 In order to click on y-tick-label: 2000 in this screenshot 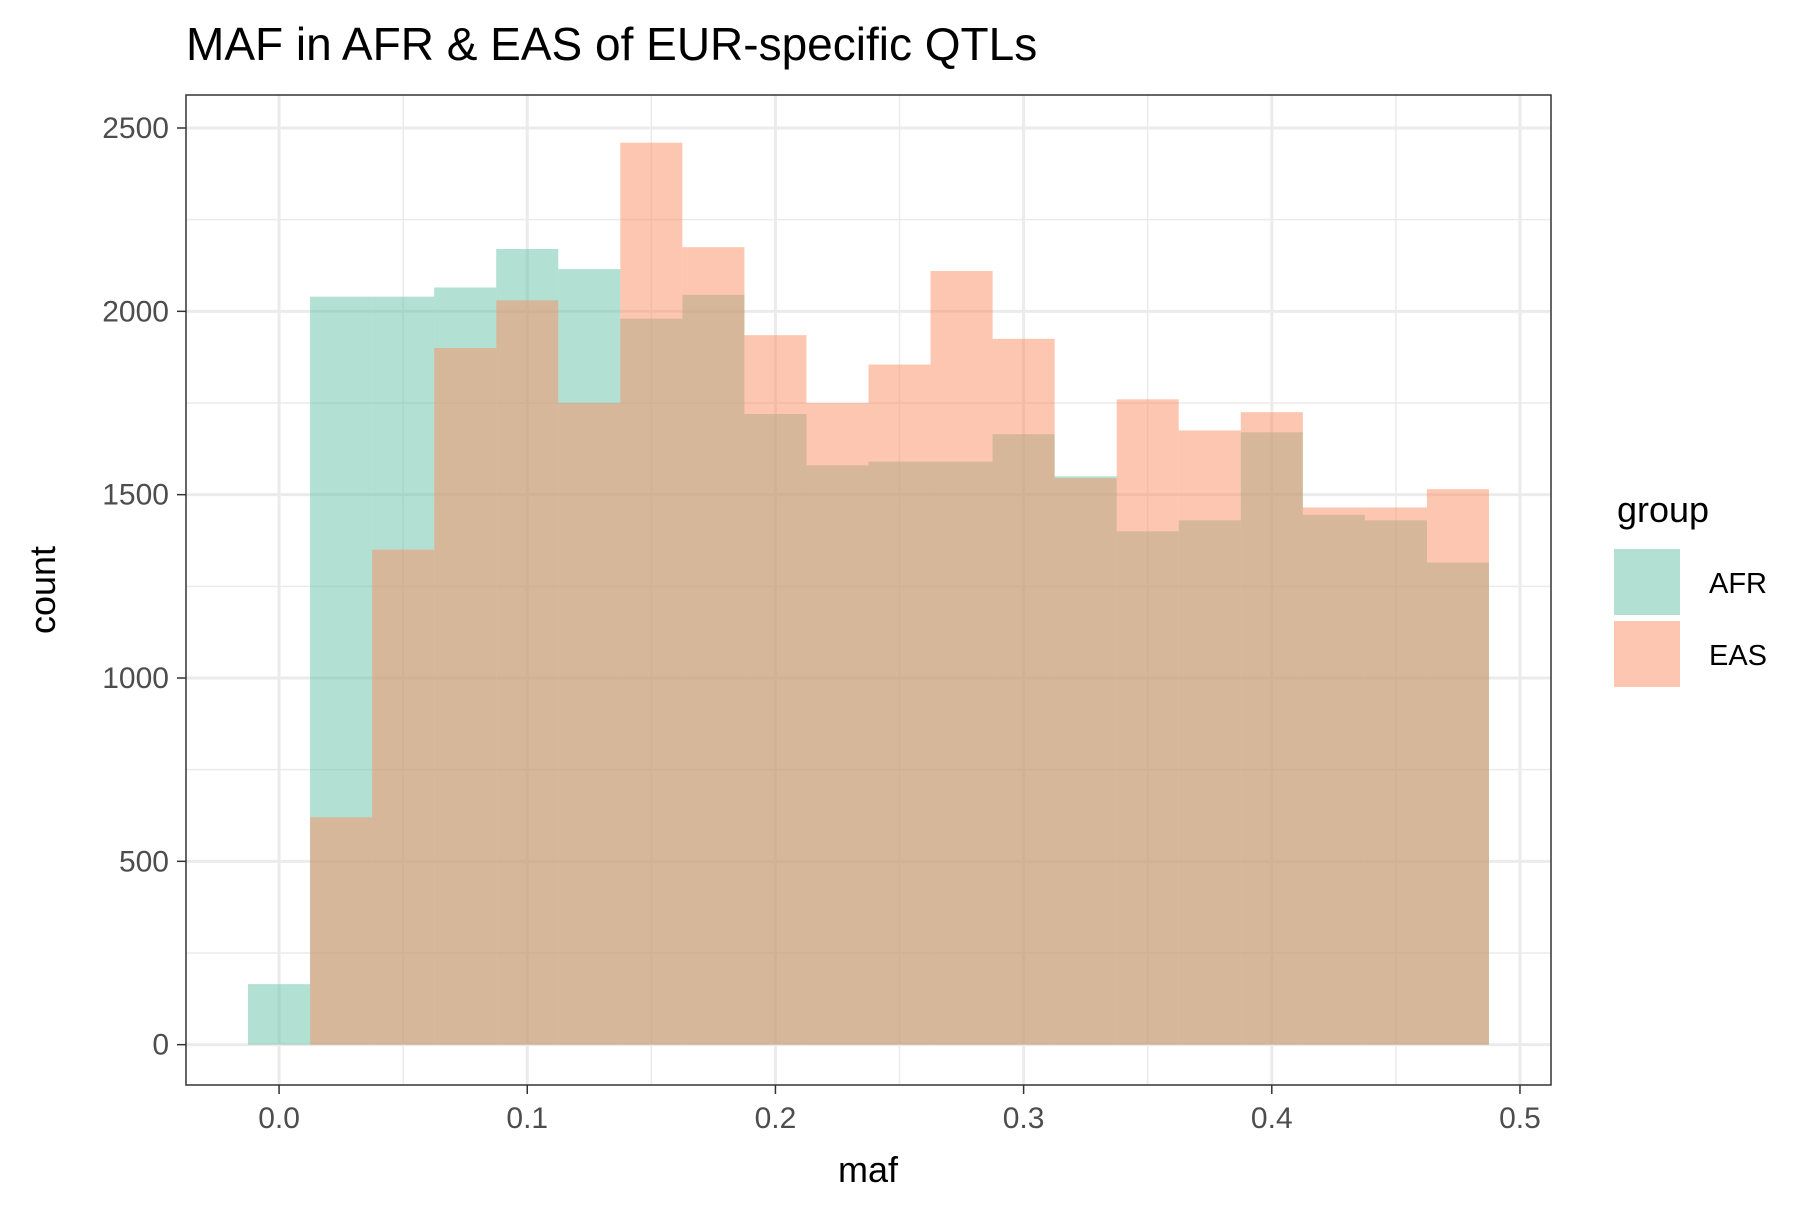, I will do `click(135, 311)`.